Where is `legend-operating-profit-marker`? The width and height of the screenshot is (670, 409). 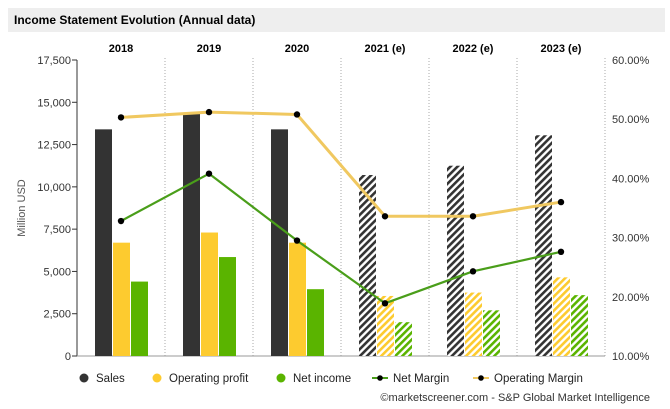 legend-operating-profit-marker is located at coordinates (157, 378).